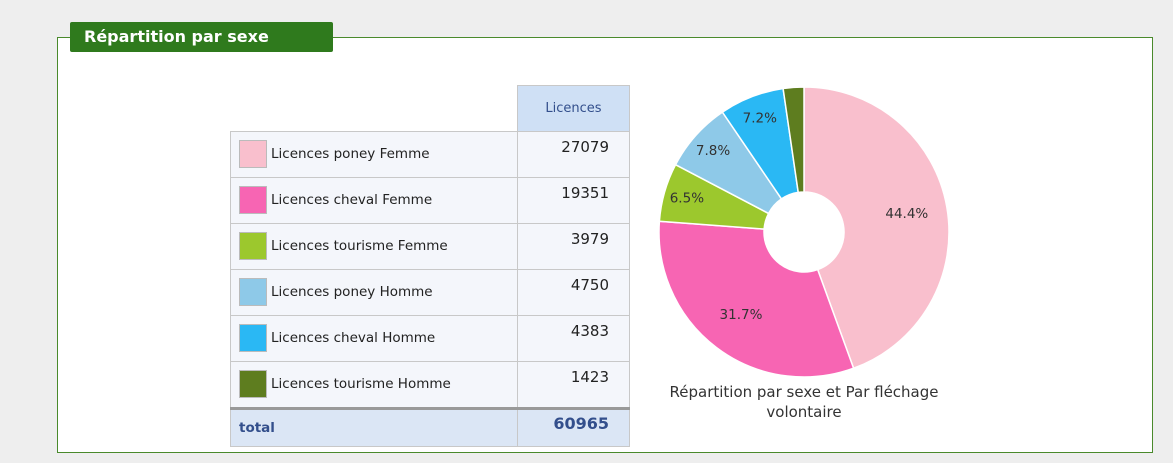 The width and height of the screenshot is (1173, 463). Describe the element at coordinates (573, 292) in the screenshot. I see `value-cell: 4750` at that location.